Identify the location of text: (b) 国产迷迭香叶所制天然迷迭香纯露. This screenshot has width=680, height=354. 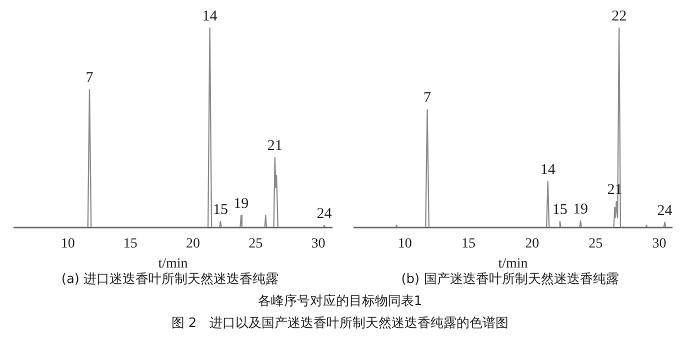
(510, 279).